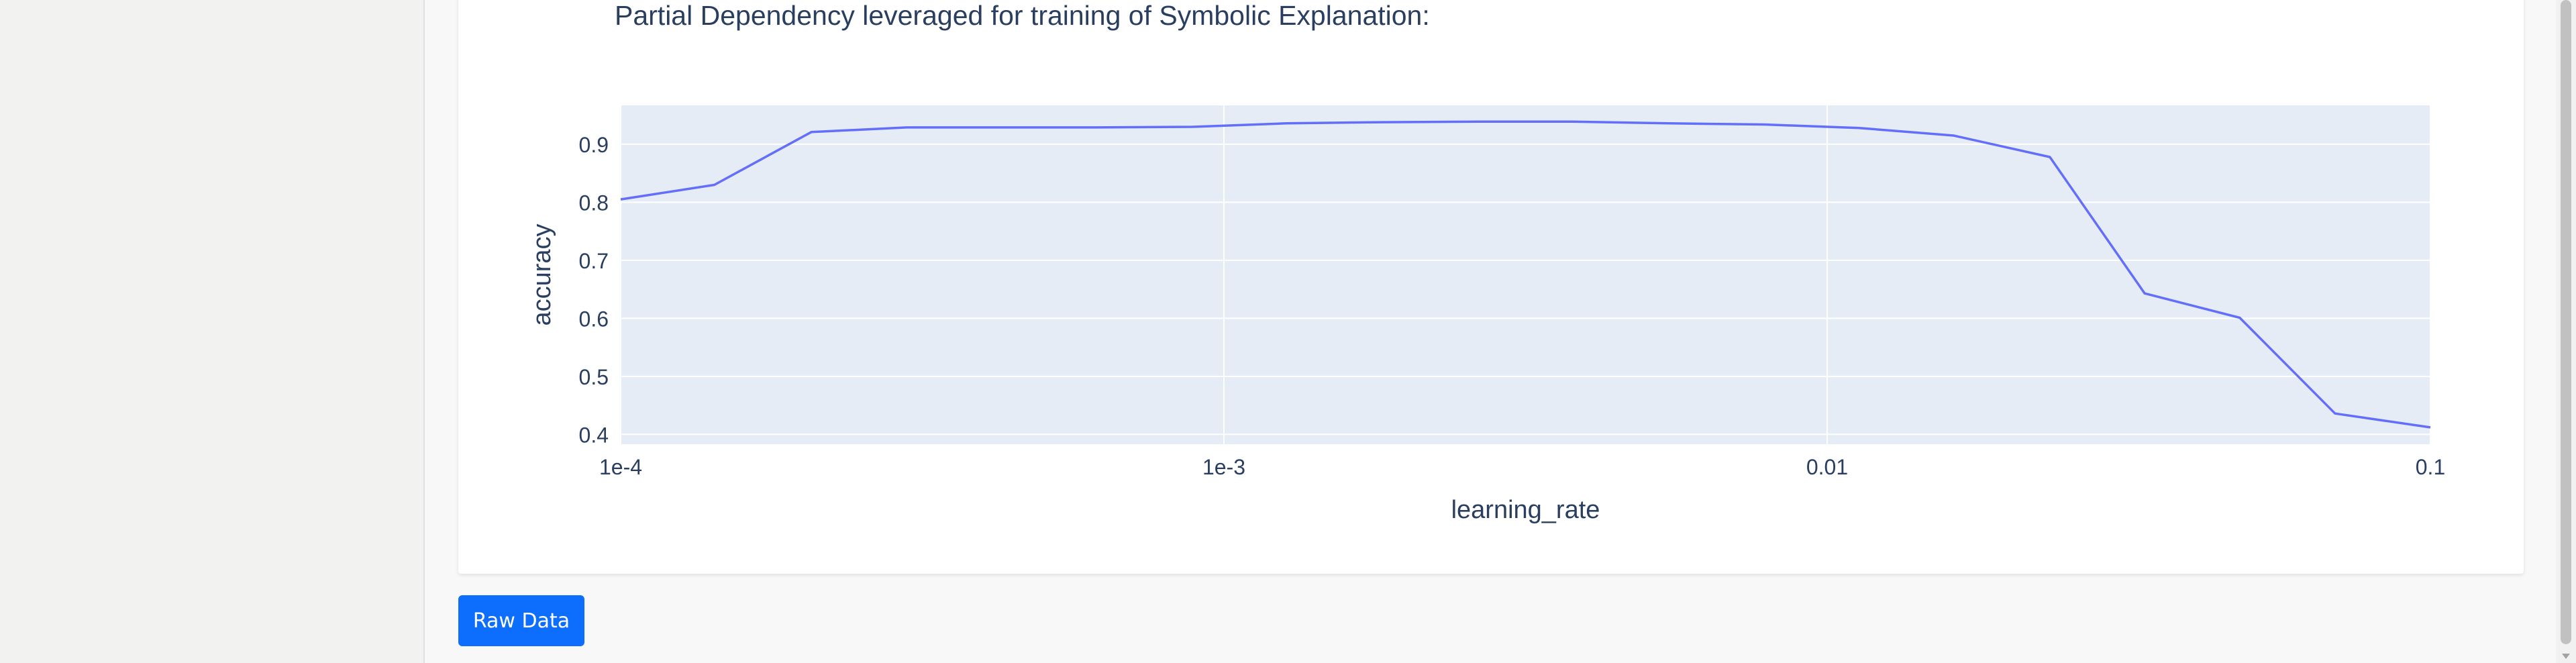 This screenshot has height=663, width=2576. What do you see at coordinates (594, 261) in the screenshot?
I see `y-tick-label: 0.7` at bounding box center [594, 261].